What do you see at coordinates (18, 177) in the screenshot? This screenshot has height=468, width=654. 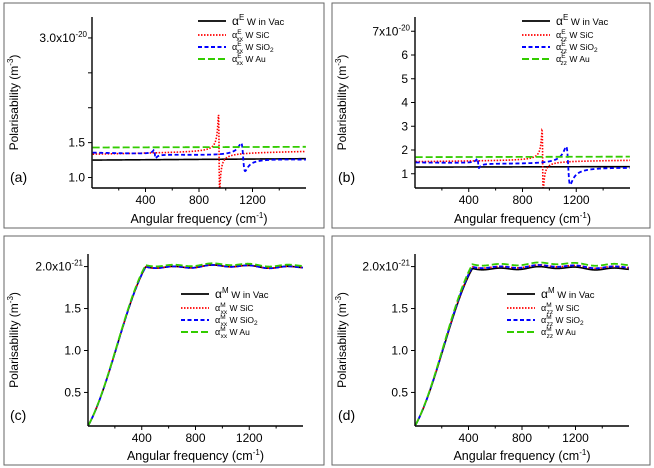 I see `panel-label: (a)` at bounding box center [18, 177].